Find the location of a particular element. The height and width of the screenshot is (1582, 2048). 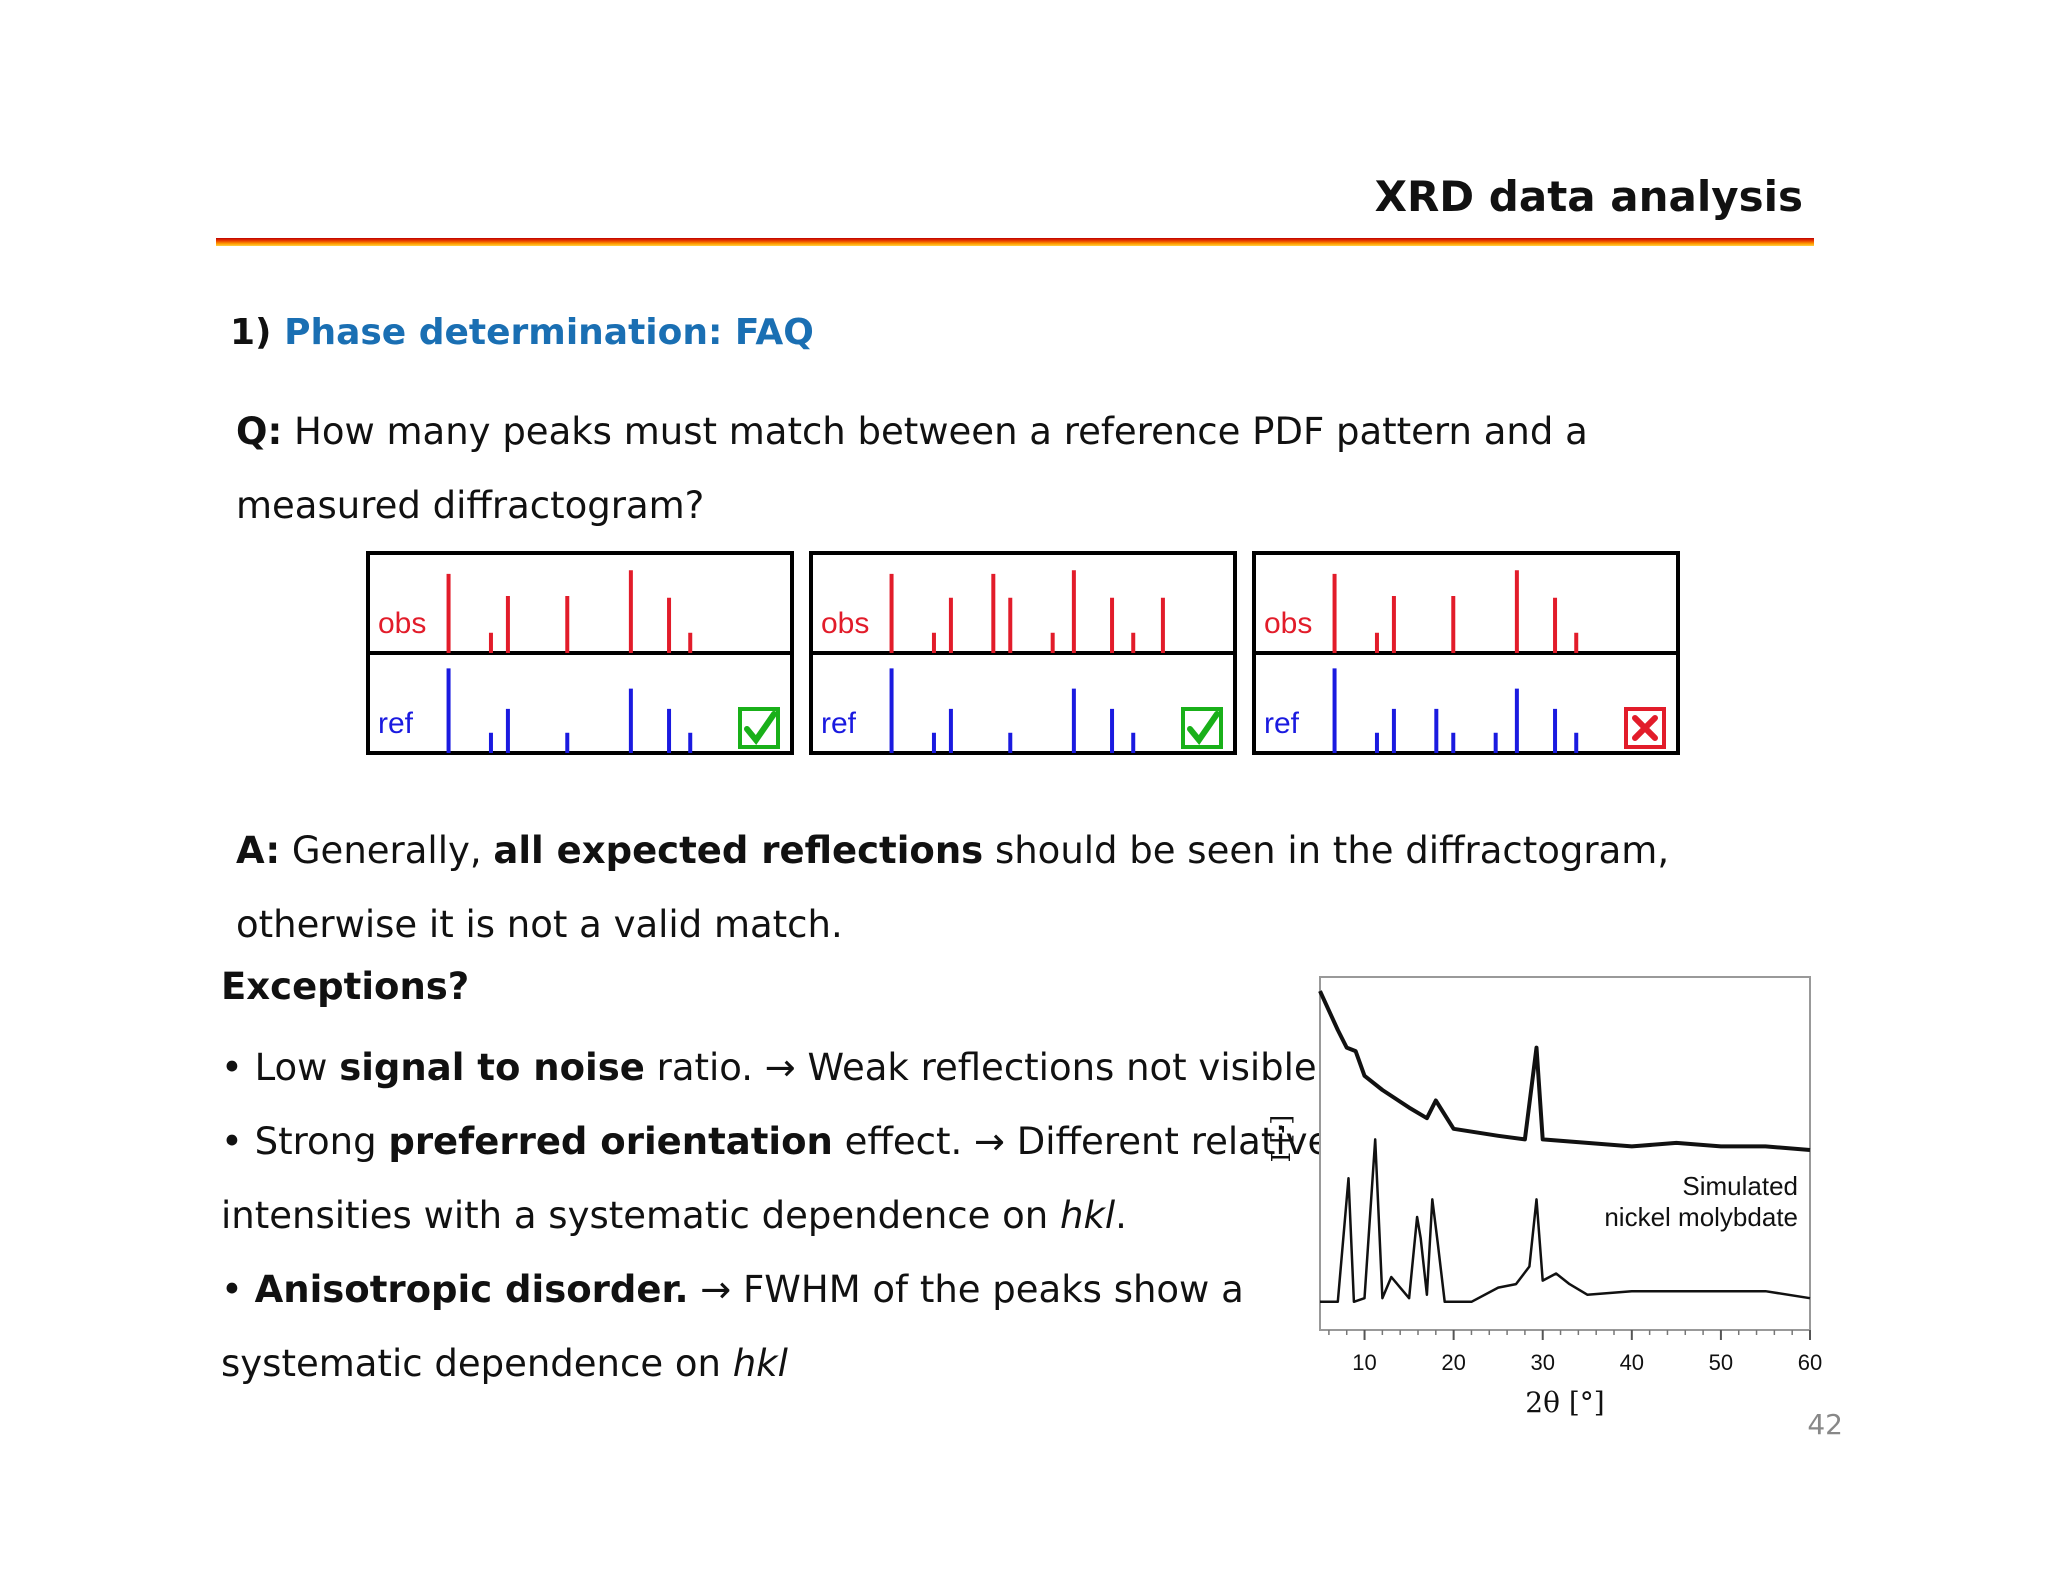

pattern-box-2: obs ref is located at coordinates (1023, 653).